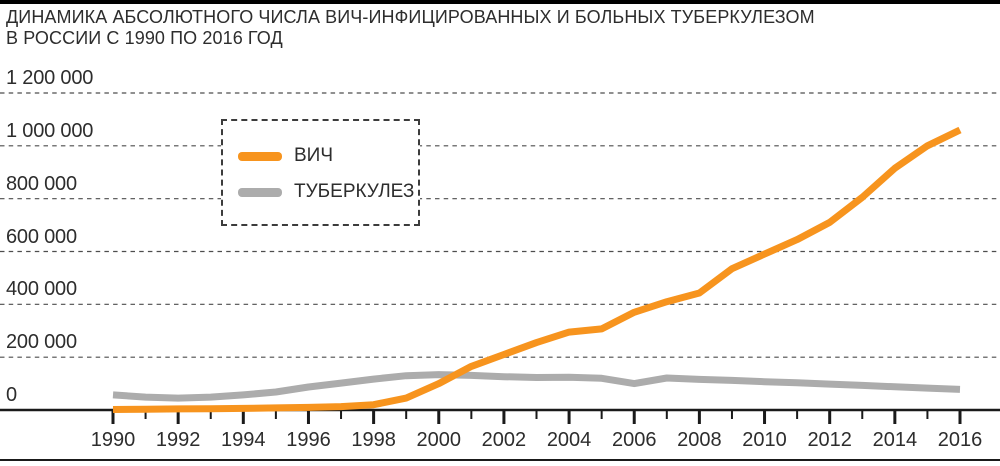 This screenshot has height=466, width=1000. I want to click on tb-legend-swatch, so click(260, 192).